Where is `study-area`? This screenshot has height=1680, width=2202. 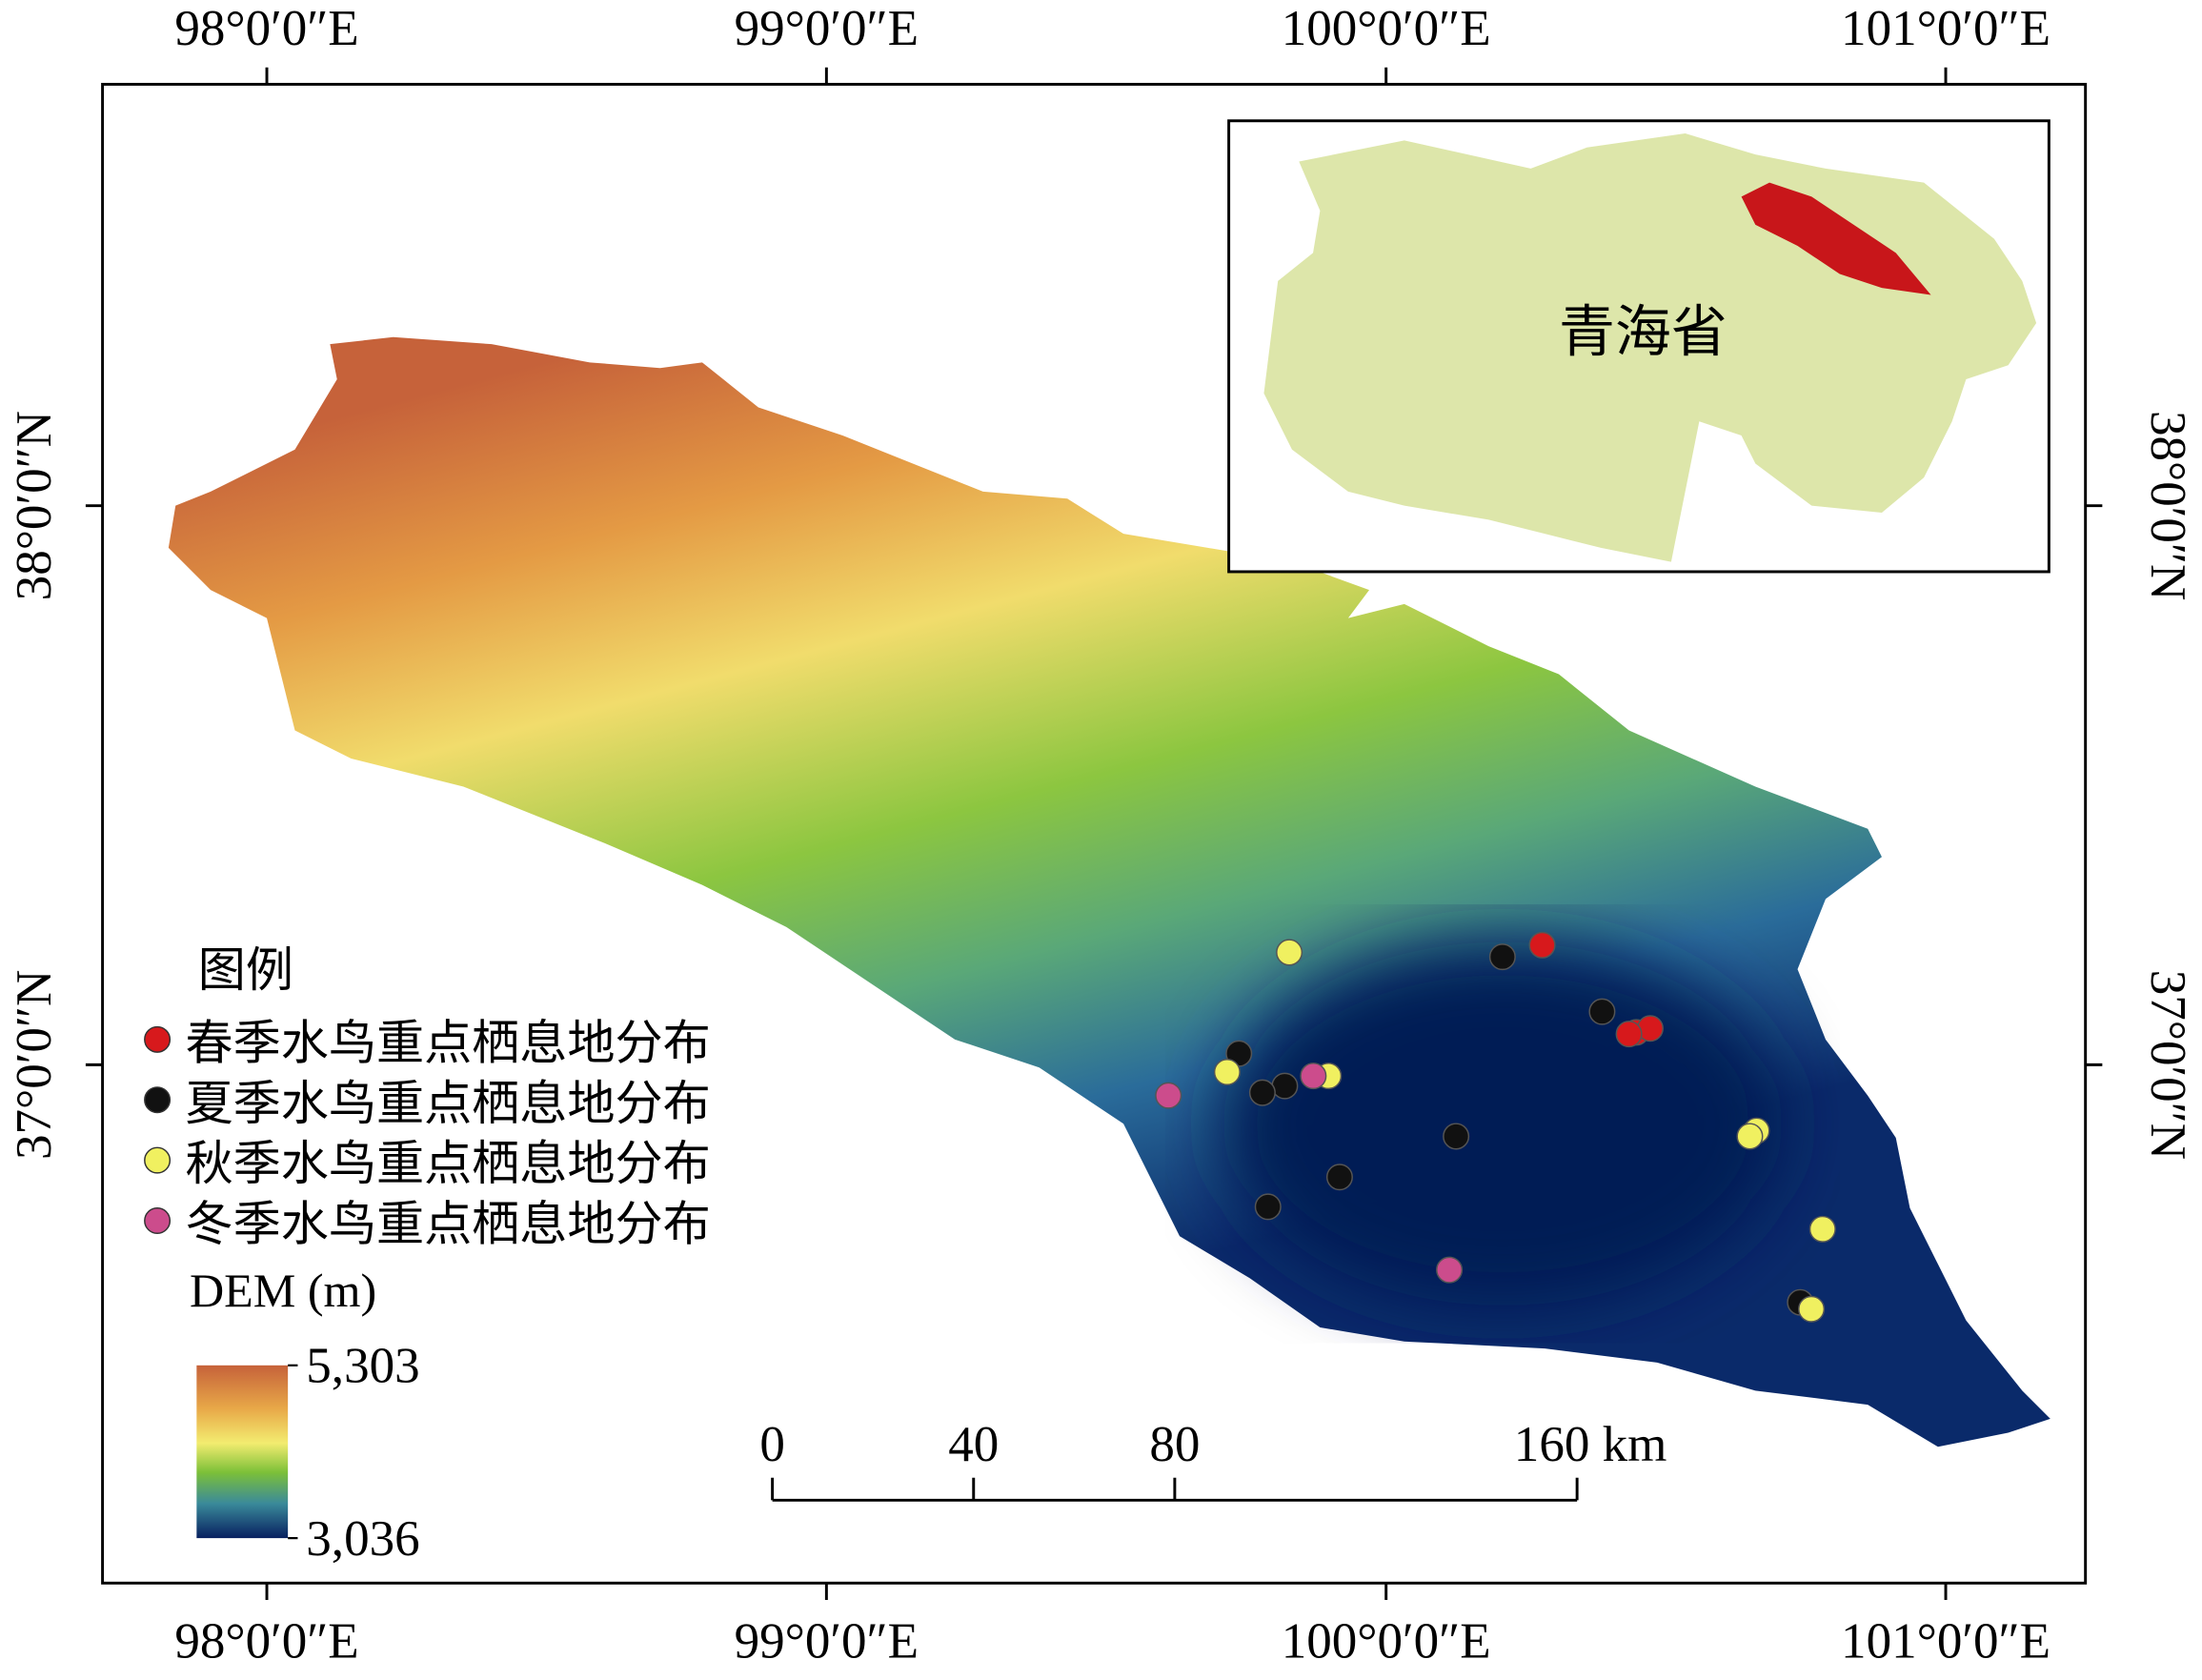
study-area is located at coordinates (1836, 238).